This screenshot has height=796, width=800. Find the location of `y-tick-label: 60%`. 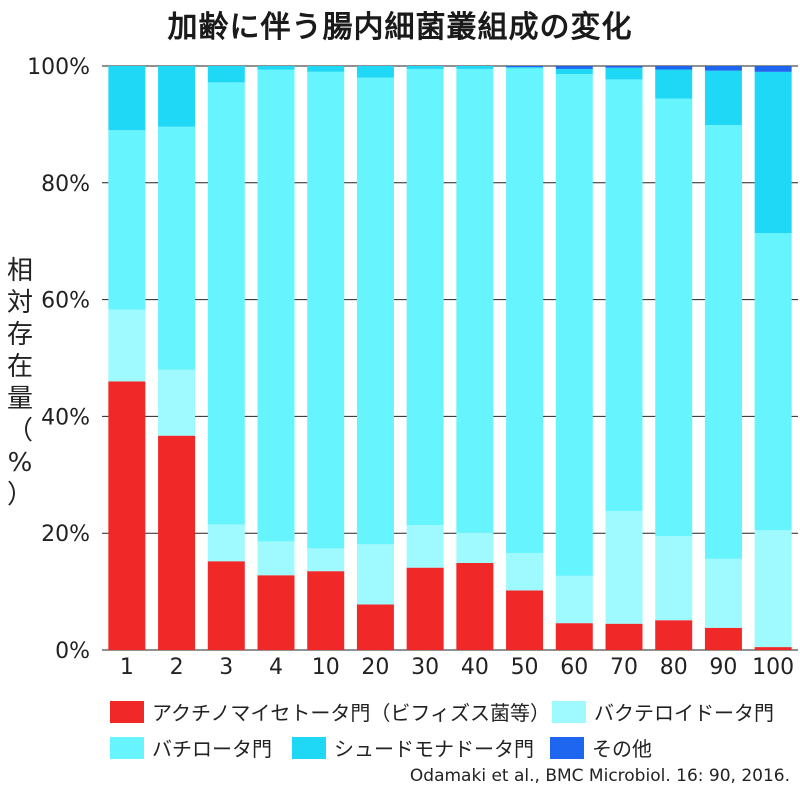

y-tick-label: 60% is located at coordinates (65, 301).